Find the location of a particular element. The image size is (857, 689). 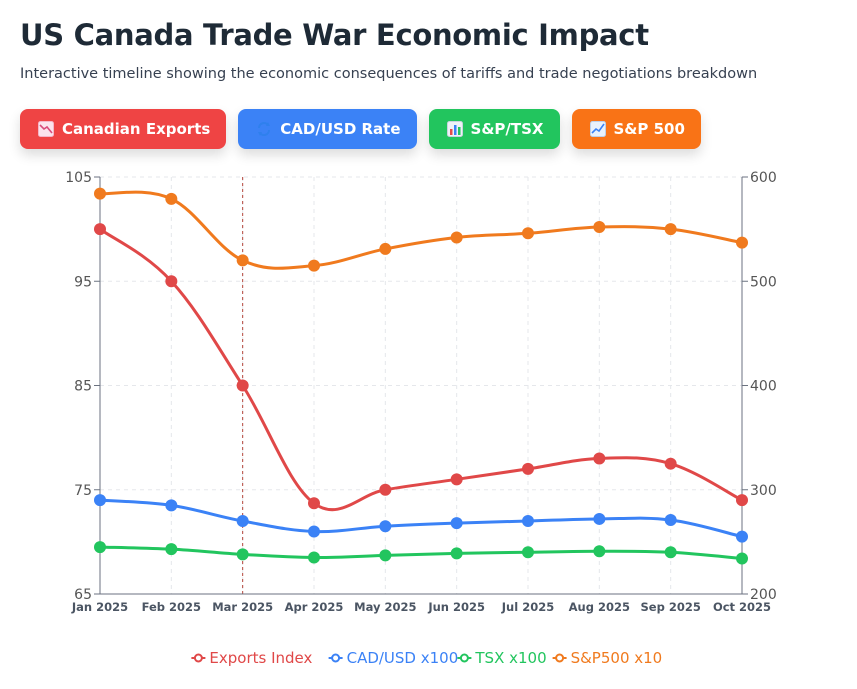

chart-increasing-icon is located at coordinates (597, 129).